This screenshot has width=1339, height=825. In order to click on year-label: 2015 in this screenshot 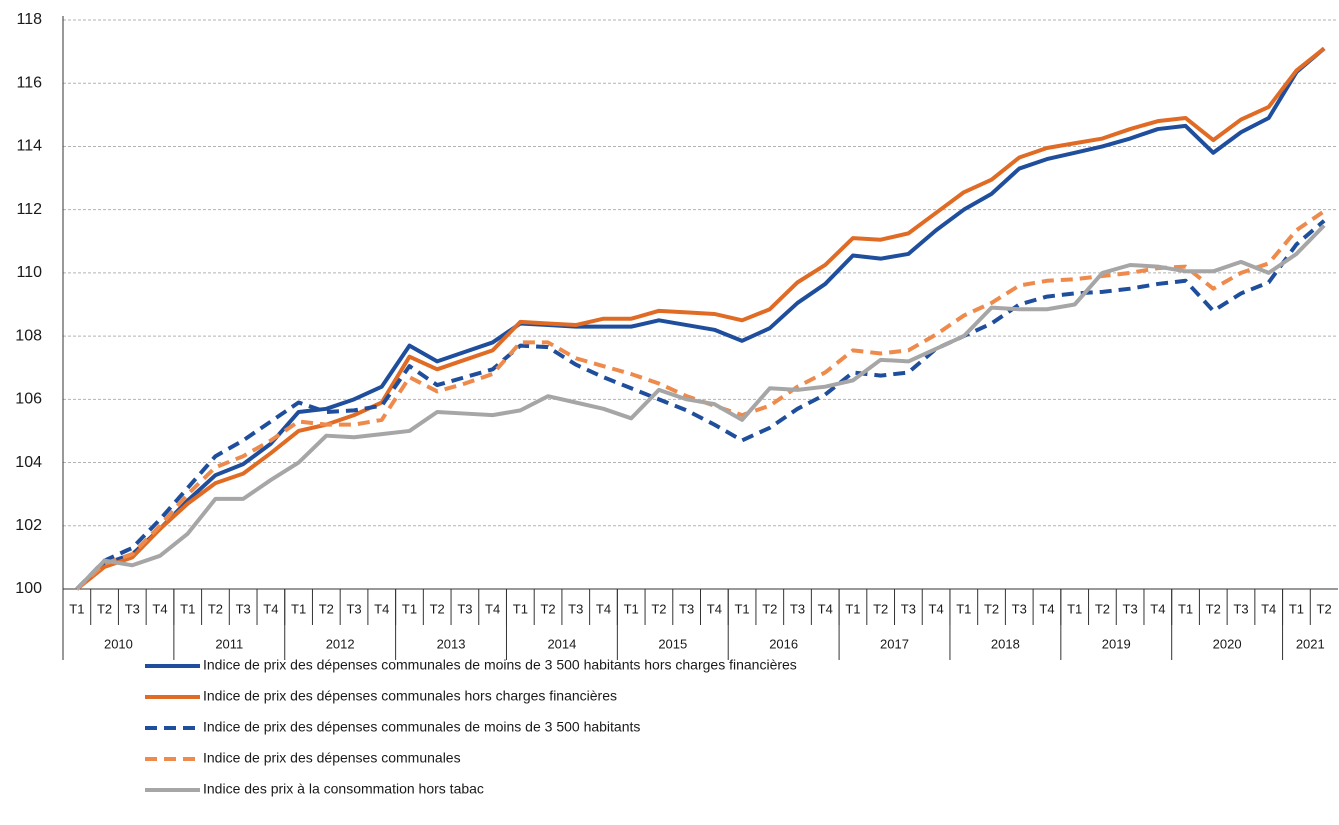, I will do `click(672, 643)`.